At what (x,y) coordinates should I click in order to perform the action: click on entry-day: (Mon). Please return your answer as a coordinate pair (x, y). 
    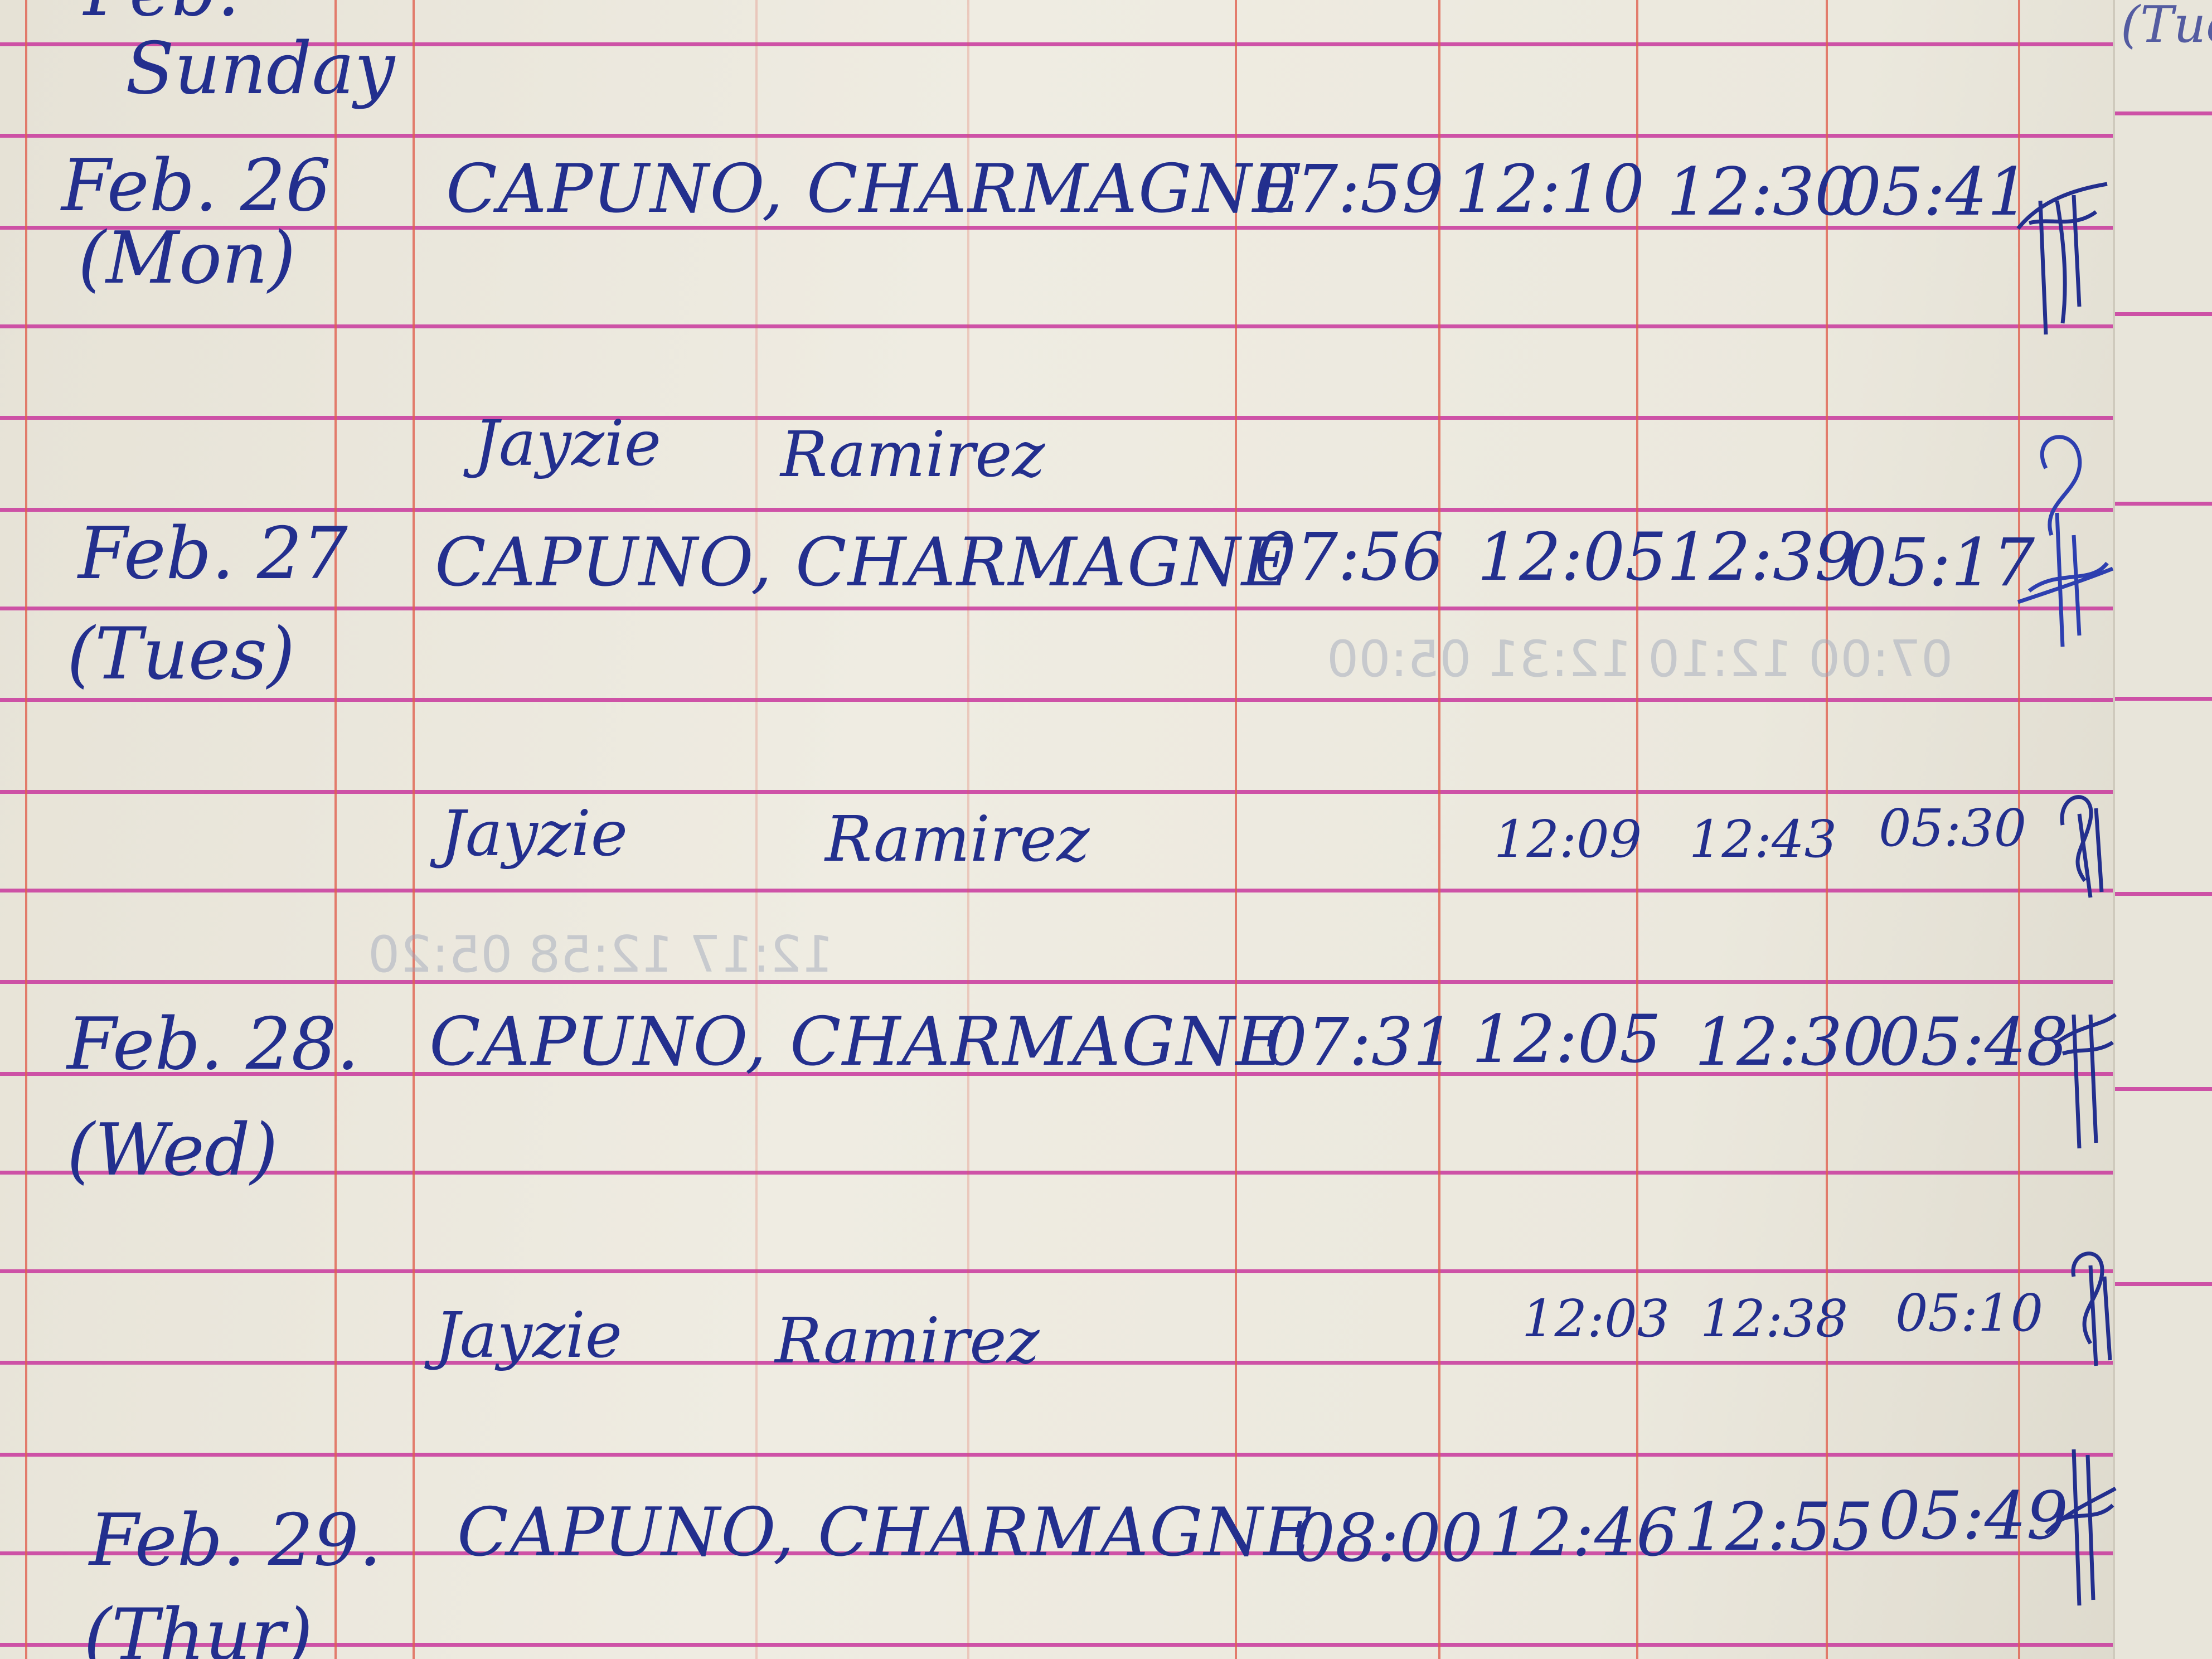
    Looking at the image, I should click on (187, 258).